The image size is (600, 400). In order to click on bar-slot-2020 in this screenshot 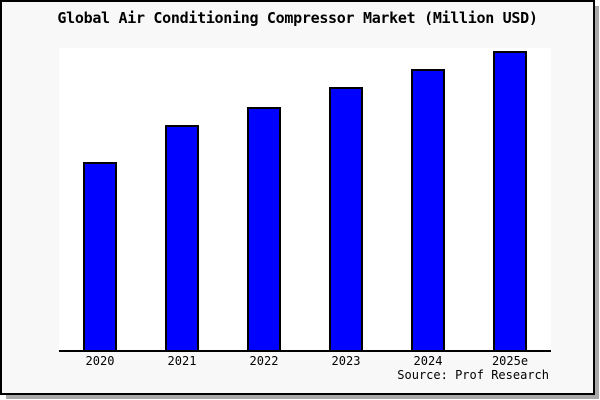, I will do `click(100, 199)`.